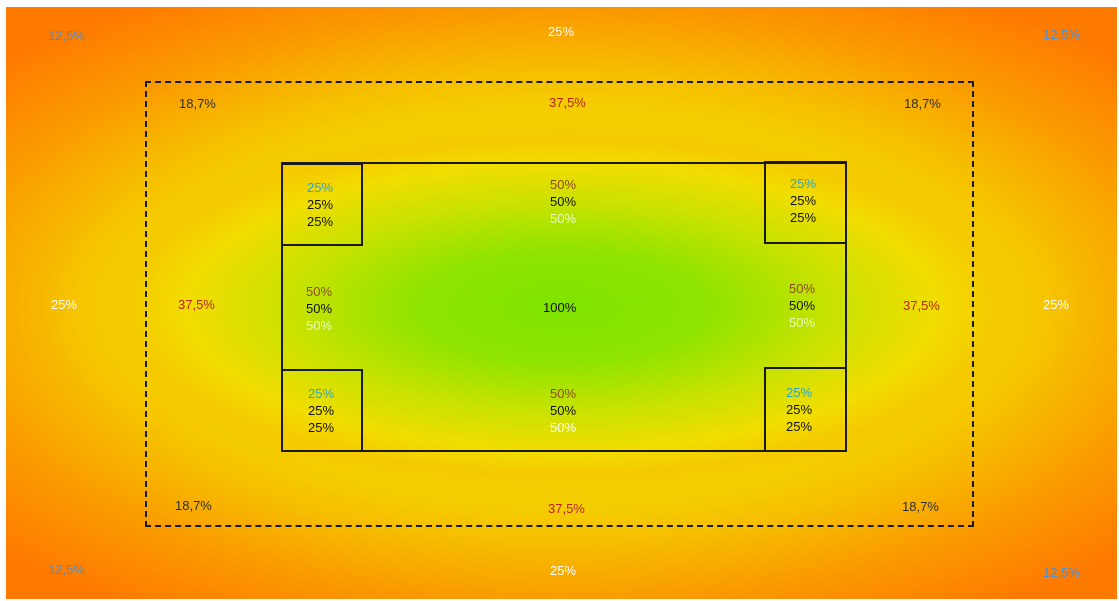 This screenshot has width=1119, height=601. I want to click on outer-bottom-left-label: 12,5%, so click(66, 569).